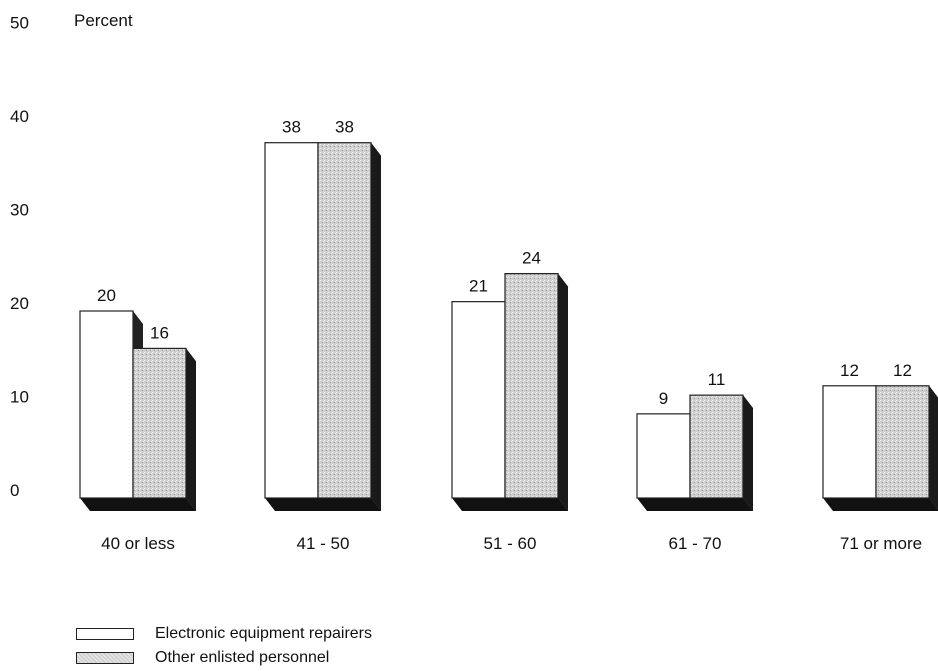 This screenshot has height=671, width=938. Describe the element at coordinates (478, 286) in the screenshot. I see `value-label: 21` at that location.